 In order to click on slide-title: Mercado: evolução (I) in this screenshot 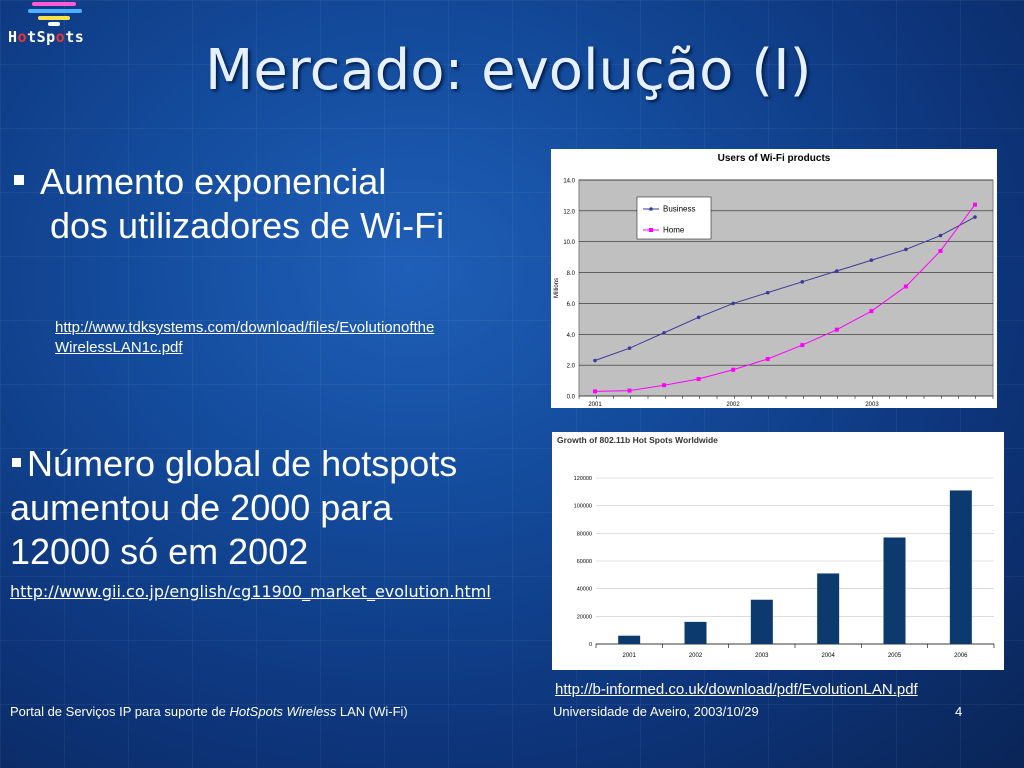, I will do `click(508, 70)`.